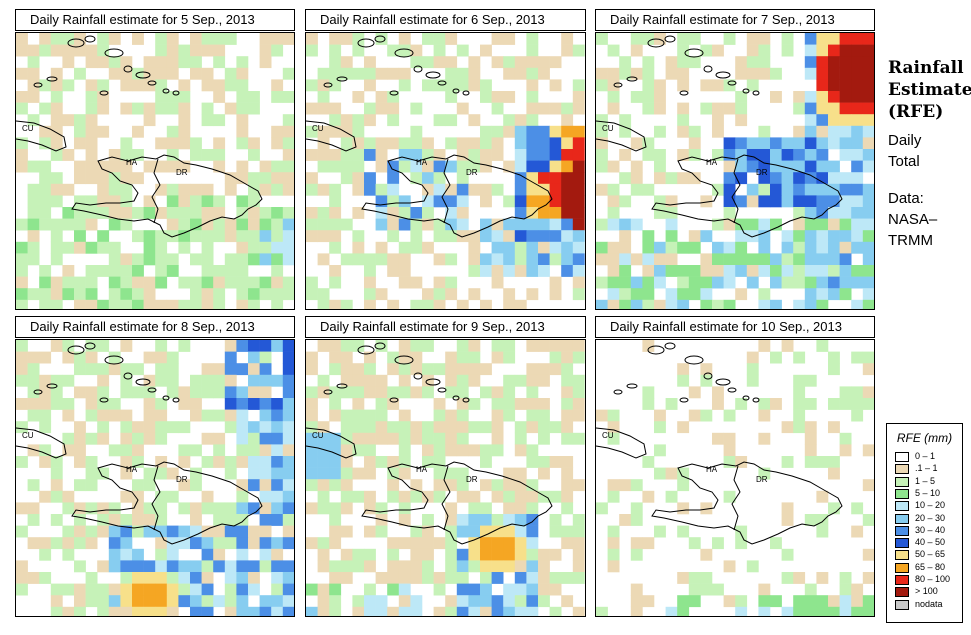  What do you see at coordinates (155, 171) in the screenshot?
I see `rainfall-map-sep5: CU HA DR` at bounding box center [155, 171].